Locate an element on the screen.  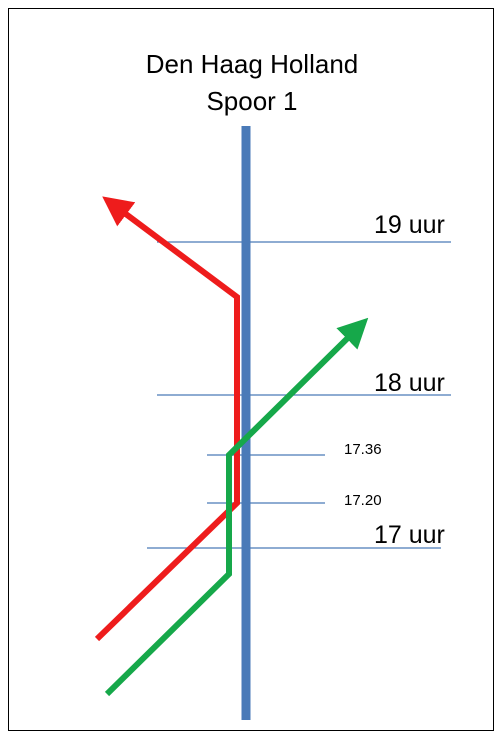
station-title: Den Haag Holland is located at coordinates (252, 64).